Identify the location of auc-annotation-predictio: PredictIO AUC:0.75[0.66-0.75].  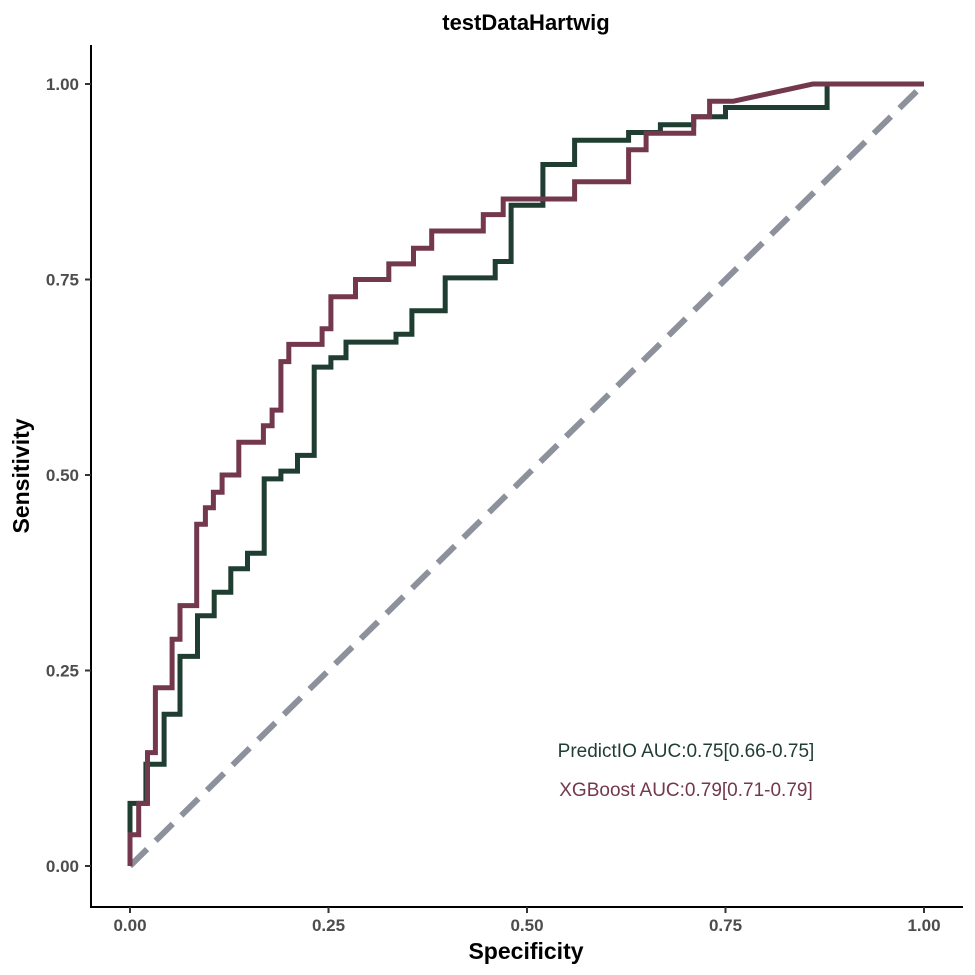
(686, 751).